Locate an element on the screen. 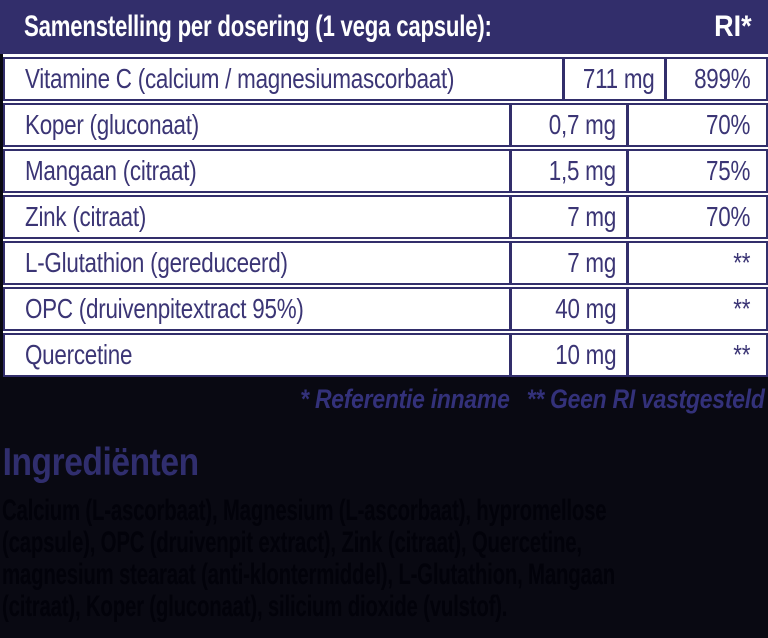 The height and width of the screenshot is (638, 768). footnote-reference-intake: * Referentie inname is located at coordinates (405, 399).